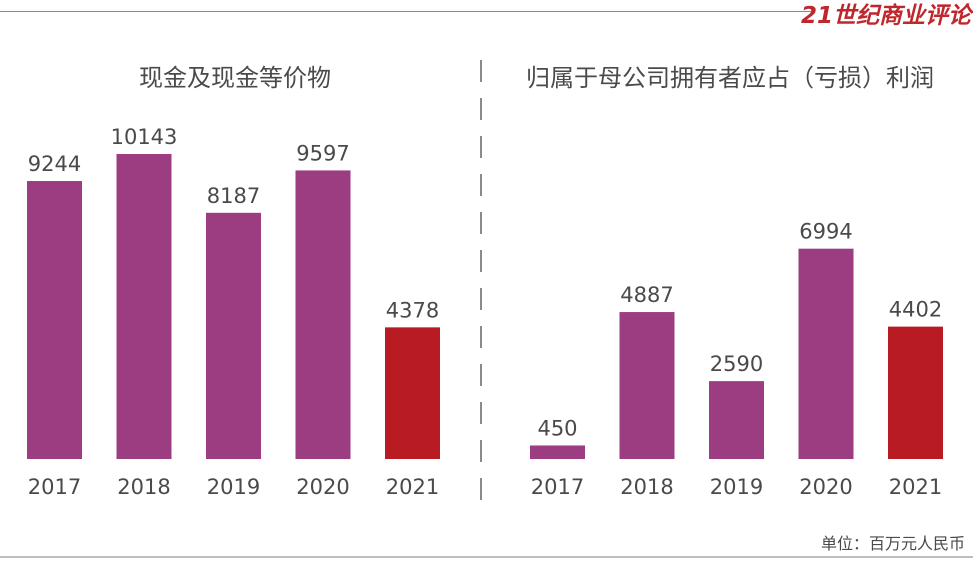 The image size is (973, 561). Describe the element at coordinates (54, 487) in the screenshot. I see `x-tick-label-0-2017: 2017` at that location.